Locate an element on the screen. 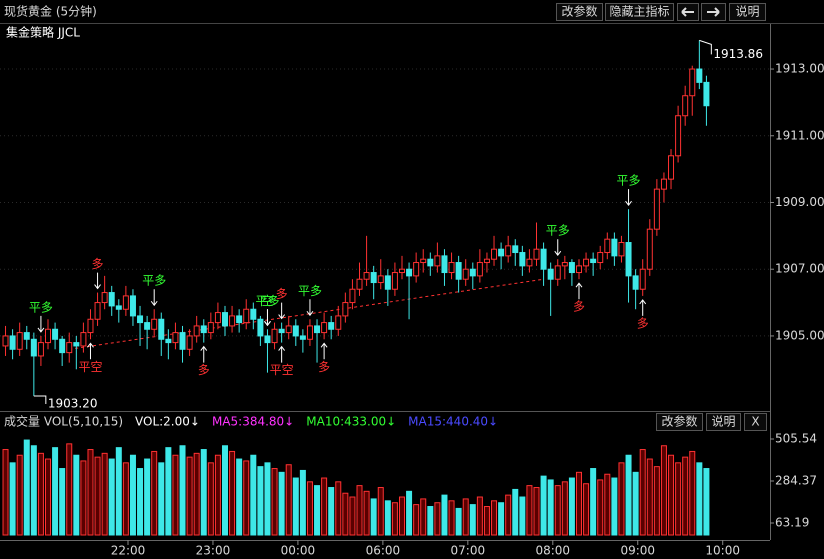  extreme-label: 1903.20 is located at coordinates (73, 403).